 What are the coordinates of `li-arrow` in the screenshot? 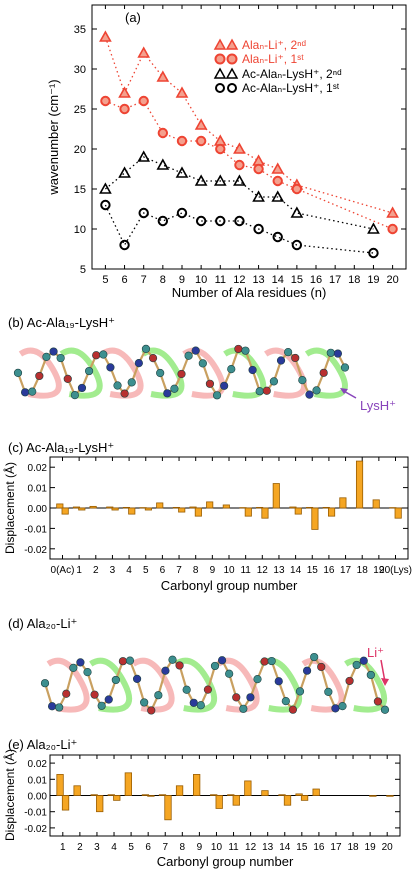 It's located at (383, 671).